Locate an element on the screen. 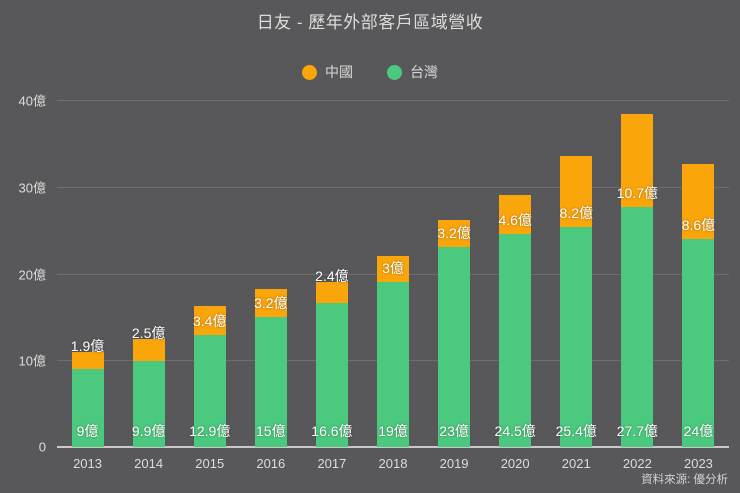  bar-segment-taiwan: 23億 is located at coordinates (454, 347).